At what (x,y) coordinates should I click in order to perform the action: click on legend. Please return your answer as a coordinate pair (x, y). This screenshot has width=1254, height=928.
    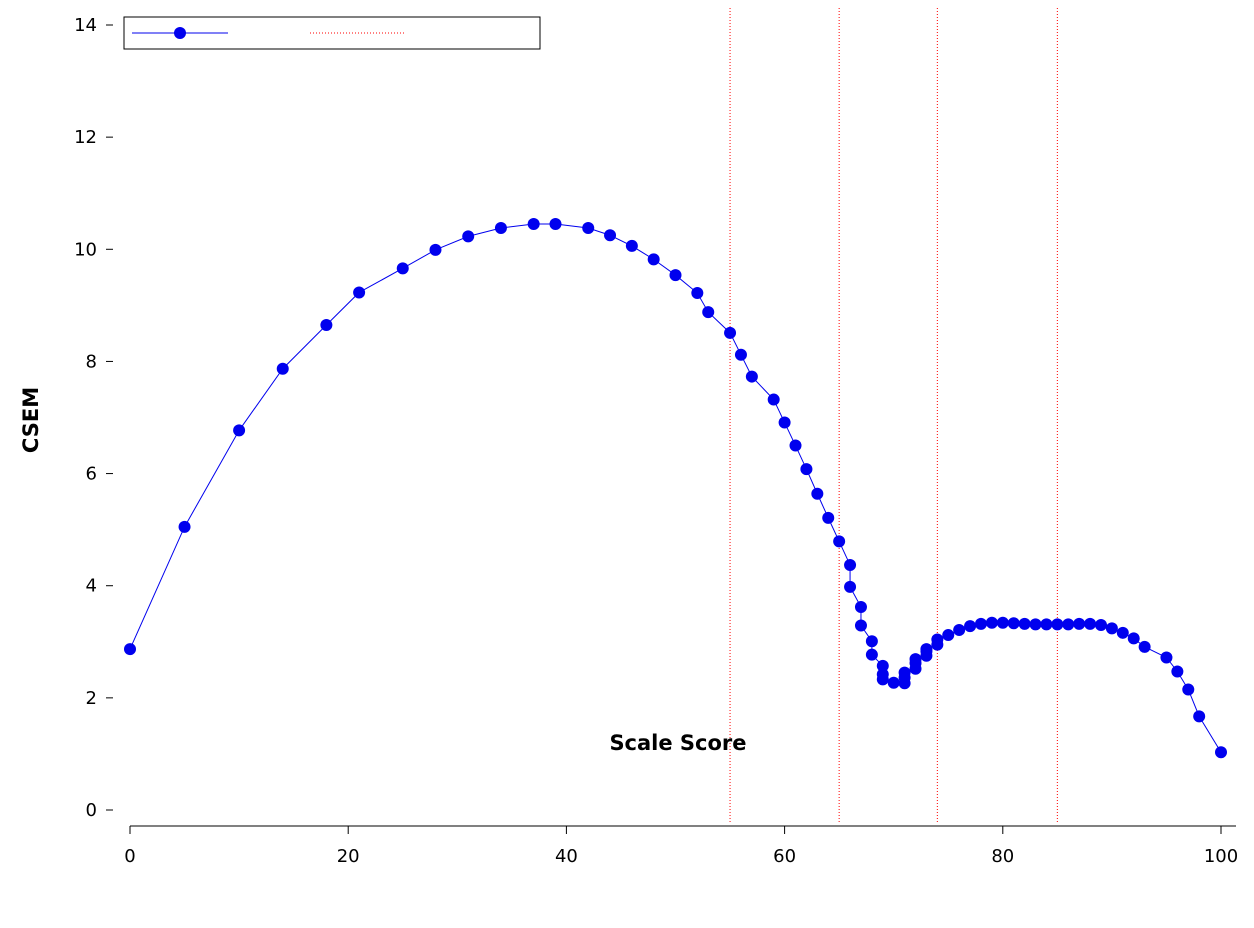
    Looking at the image, I should click on (332, 33).